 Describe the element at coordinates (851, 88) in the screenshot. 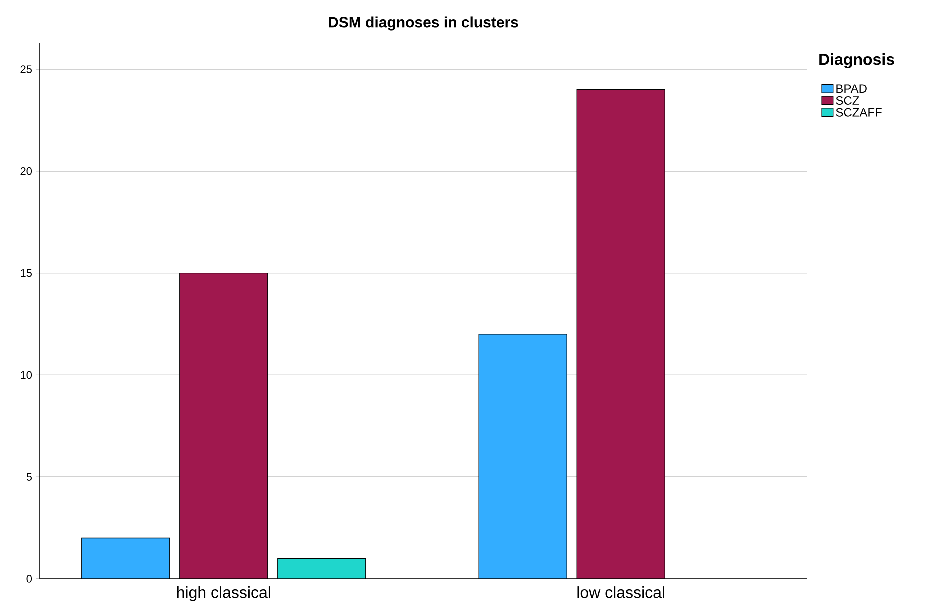

I see `legend-label: BPAD` at that location.